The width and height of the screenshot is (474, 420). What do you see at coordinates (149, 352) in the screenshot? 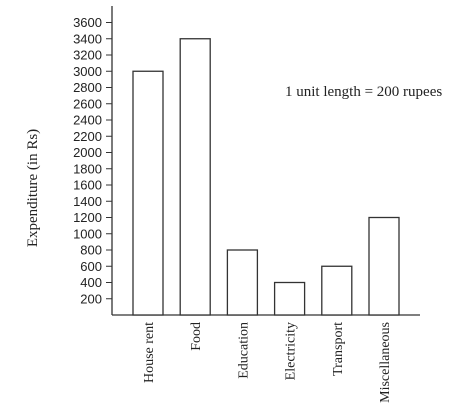
I see `x-tick-label: House rent` at bounding box center [149, 352].